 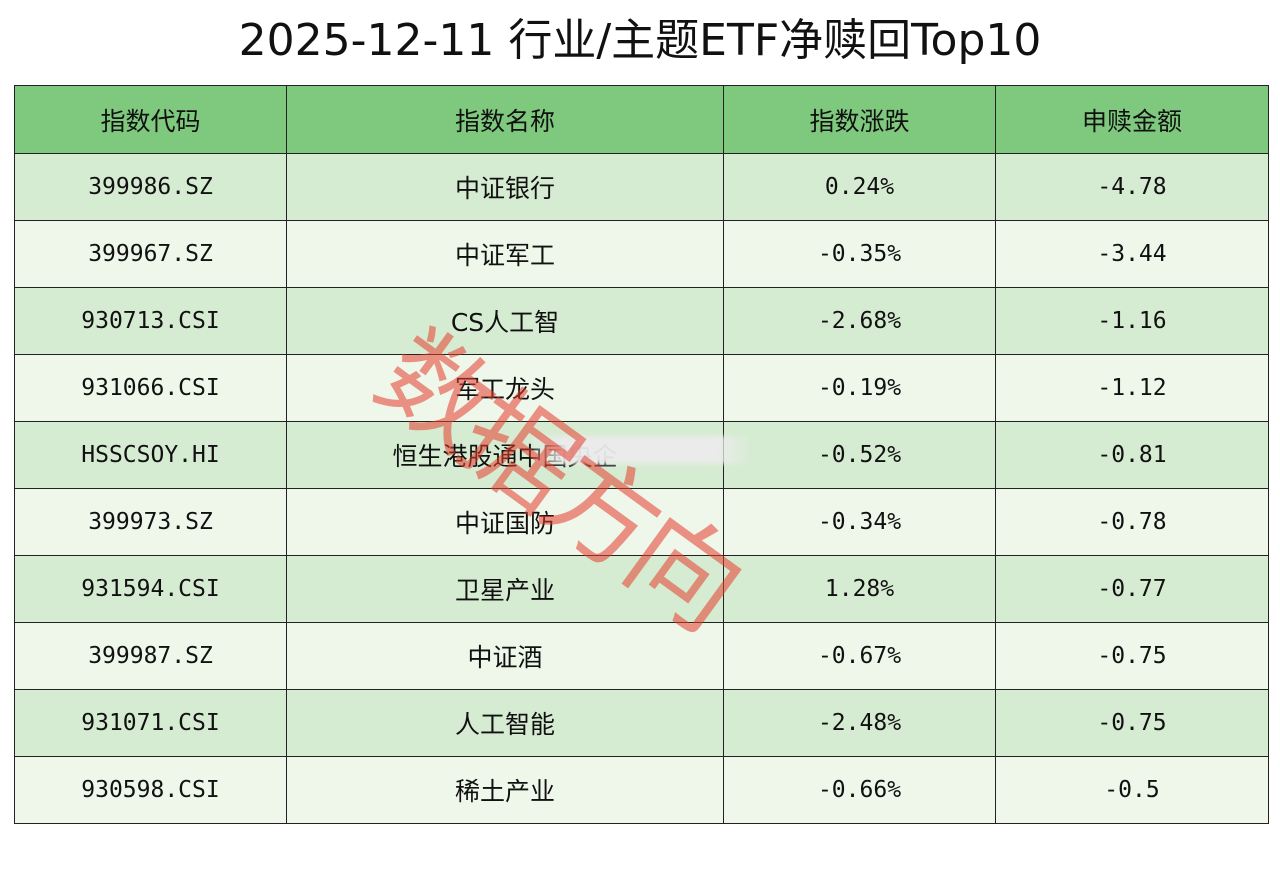 I want to click on cell-redemption-amount: -0.5, so click(x=1132, y=790).